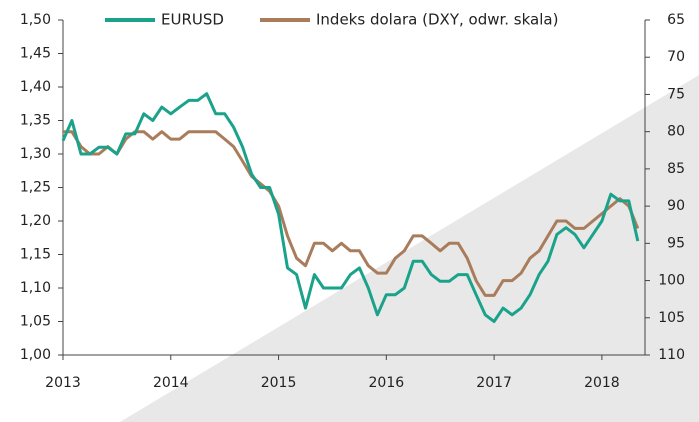  What do you see at coordinates (35, 20) in the screenshot?
I see `y-tick-label: 1,50` at bounding box center [35, 20].